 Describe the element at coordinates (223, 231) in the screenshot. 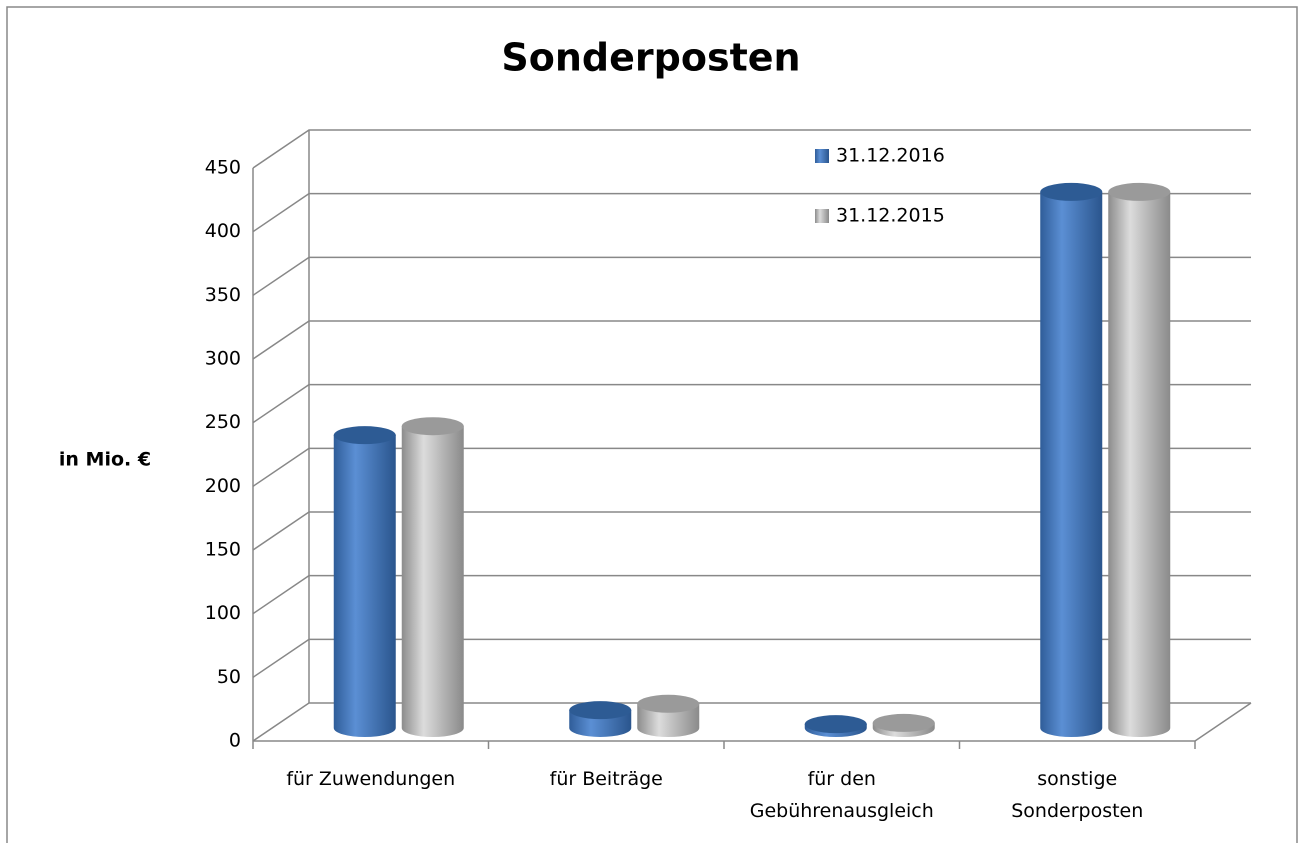

I see `y-tick-label: 400` at that location.